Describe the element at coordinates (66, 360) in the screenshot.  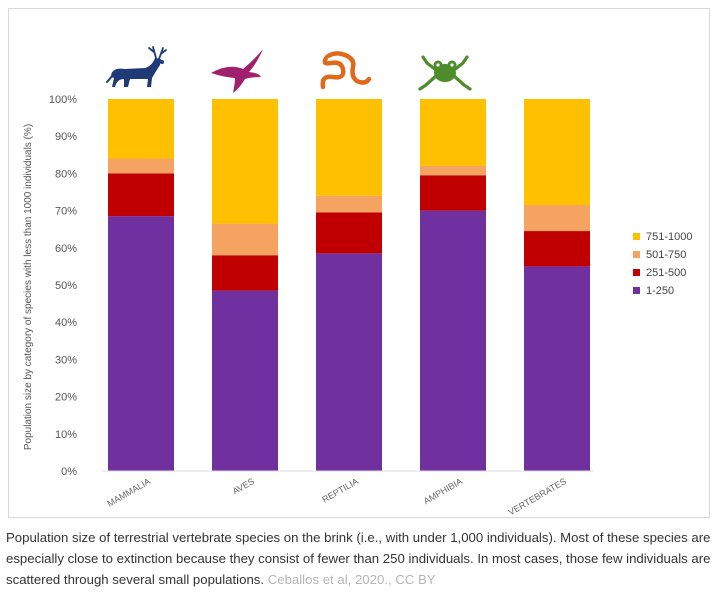
I see `y-tick-label: 30%` at that location.